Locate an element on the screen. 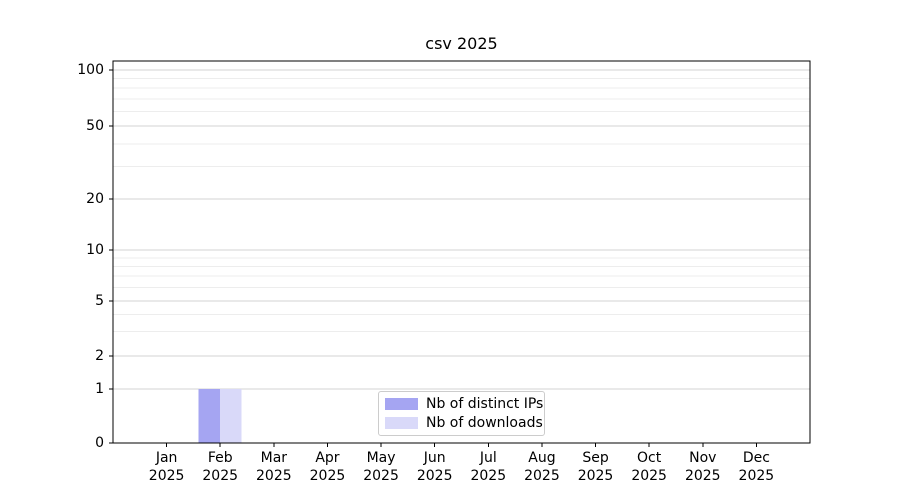  x-tick-label-jul: Jul 2025 is located at coordinates (488, 467).